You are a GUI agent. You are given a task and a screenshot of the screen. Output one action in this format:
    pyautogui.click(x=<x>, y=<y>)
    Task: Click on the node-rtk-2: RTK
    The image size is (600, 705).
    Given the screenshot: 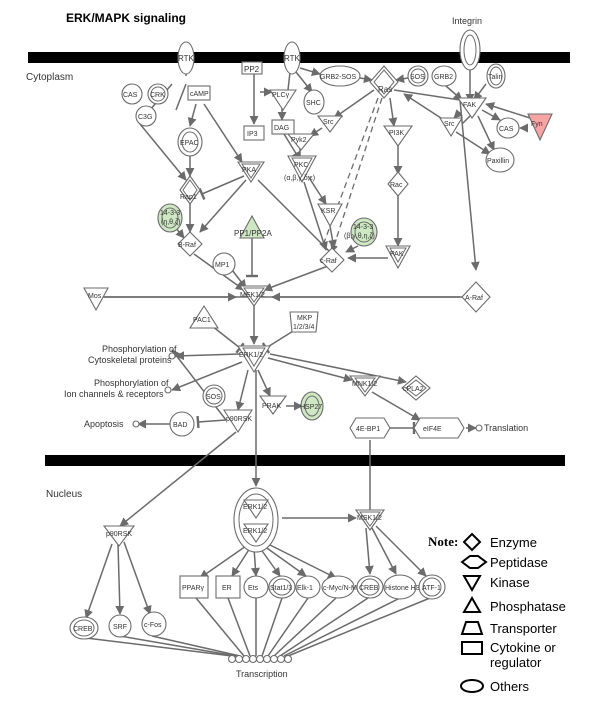 What is the action you would take?
    pyautogui.click(x=292, y=58)
    